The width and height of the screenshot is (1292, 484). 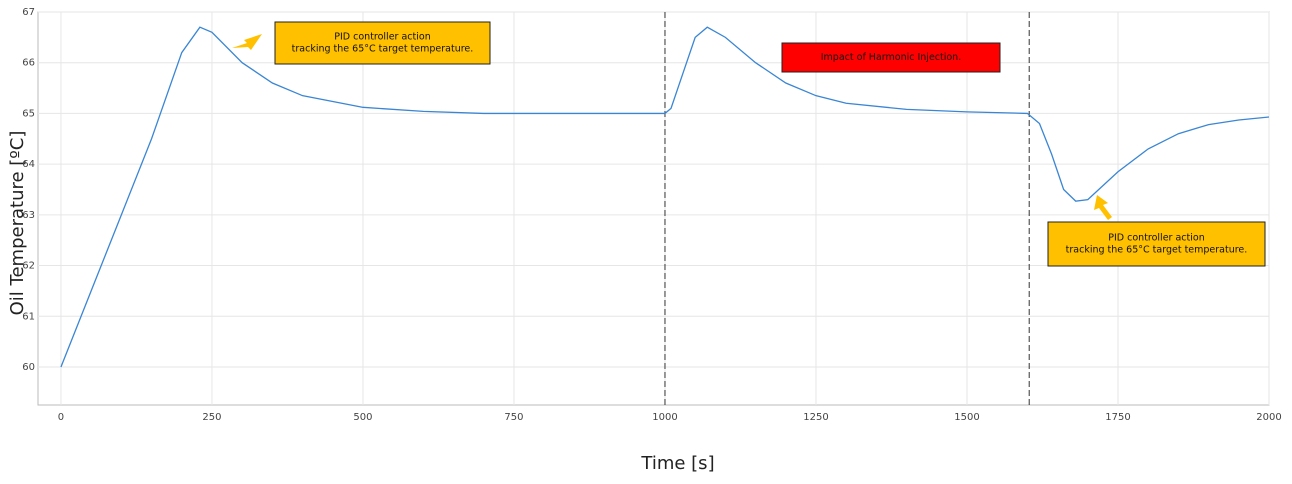 I want to click on annotation-text: Impact of Harmonic Injection., so click(x=891, y=57).